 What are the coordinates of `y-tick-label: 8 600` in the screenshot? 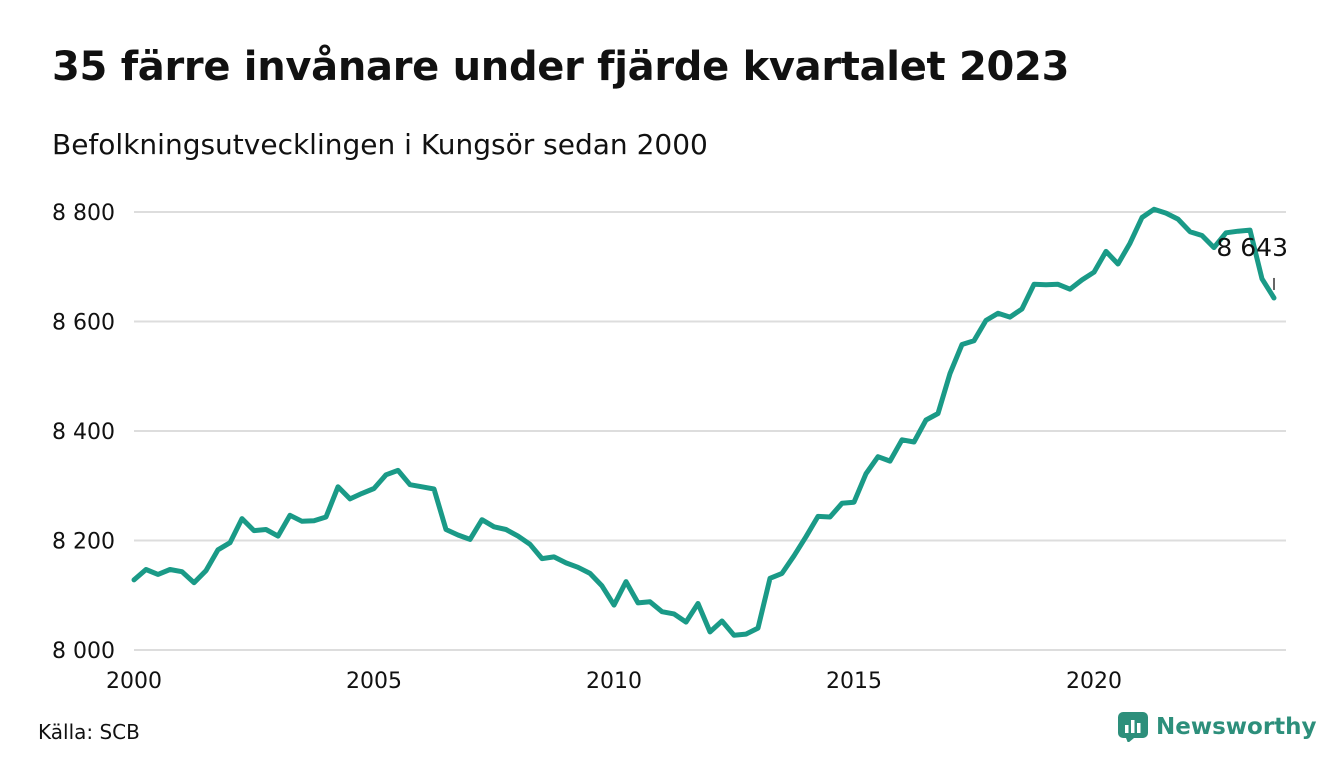 It's located at (83, 323).